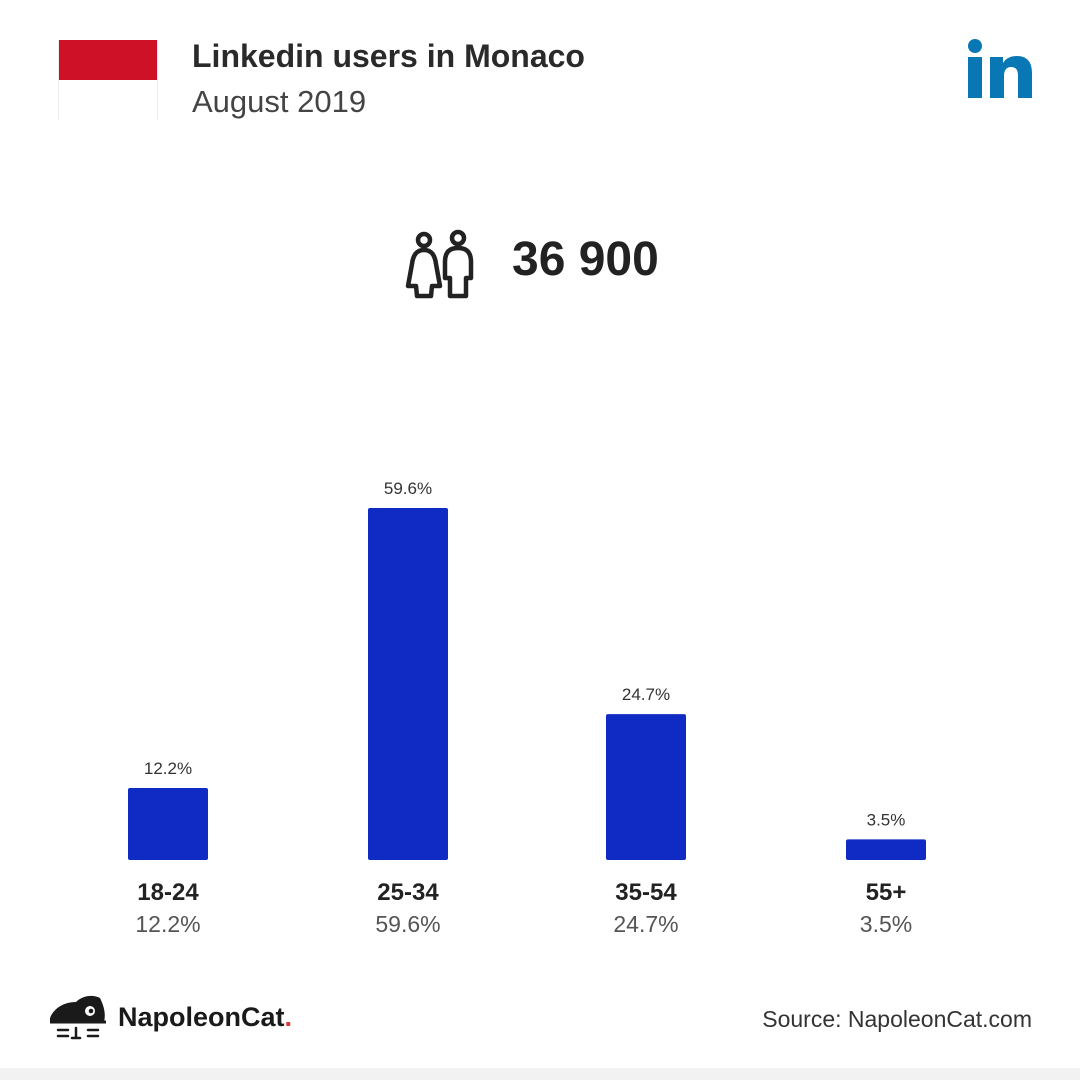 This screenshot has width=1080, height=1080. I want to click on category-label: 25-34, so click(408, 892).